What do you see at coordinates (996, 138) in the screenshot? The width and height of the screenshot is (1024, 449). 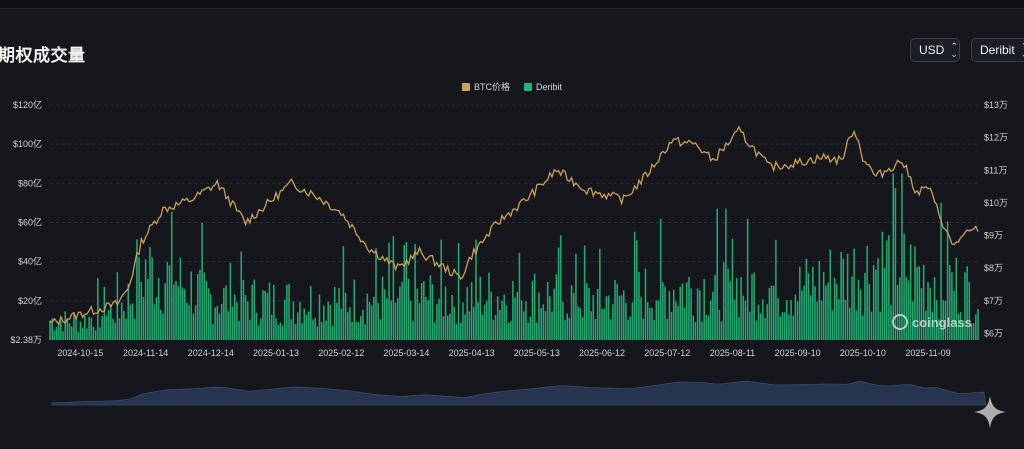 I see `y-right-tick-label: $12万` at bounding box center [996, 138].